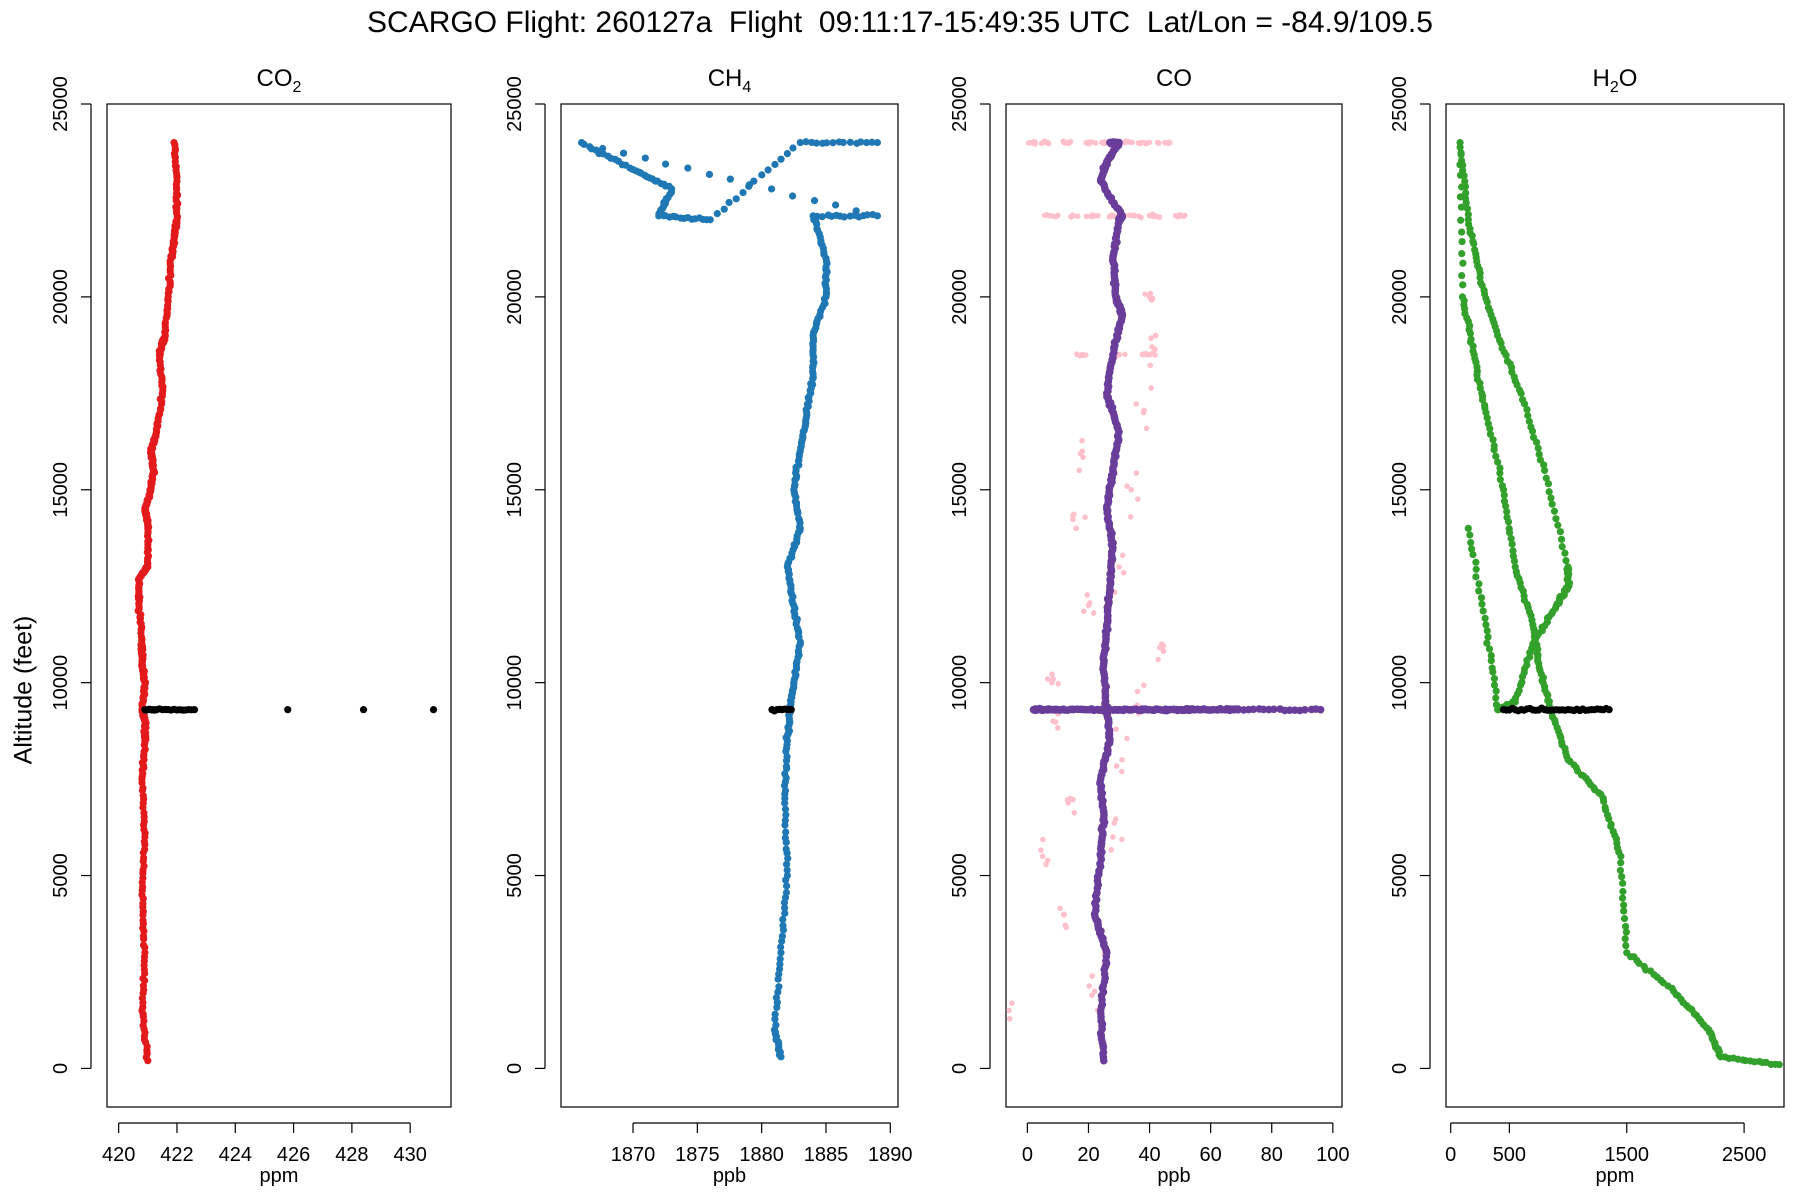  What do you see at coordinates (761, 1155) in the screenshot?
I see `x-tick-label: 1880` at bounding box center [761, 1155].